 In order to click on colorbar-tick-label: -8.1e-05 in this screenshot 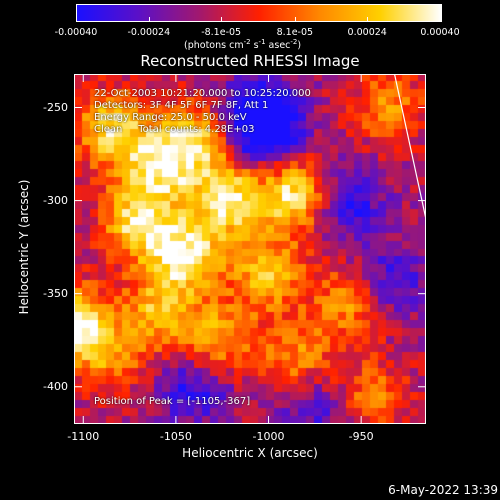, I will do `click(221, 32)`.